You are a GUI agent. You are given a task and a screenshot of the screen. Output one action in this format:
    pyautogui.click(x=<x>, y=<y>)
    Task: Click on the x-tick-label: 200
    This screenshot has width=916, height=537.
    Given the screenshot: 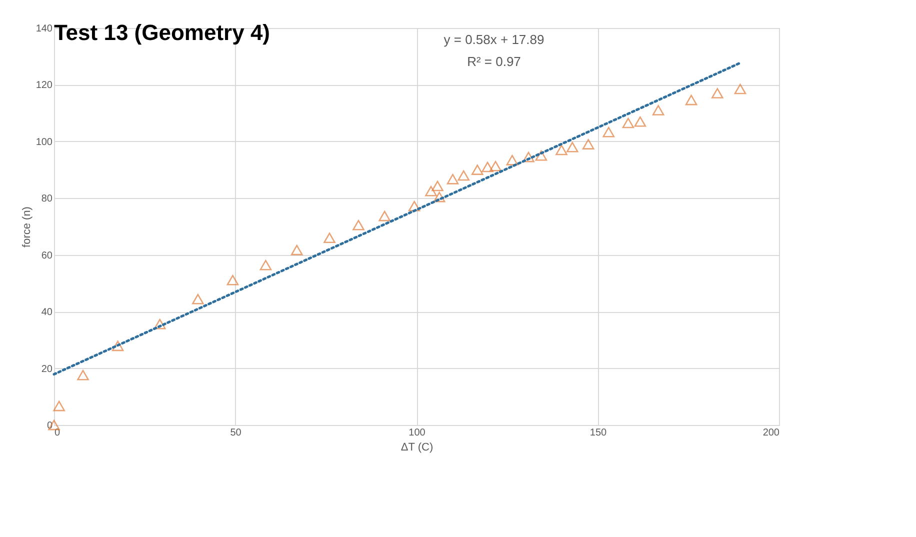 What is the action you would take?
    pyautogui.click(x=771, y=433)
    